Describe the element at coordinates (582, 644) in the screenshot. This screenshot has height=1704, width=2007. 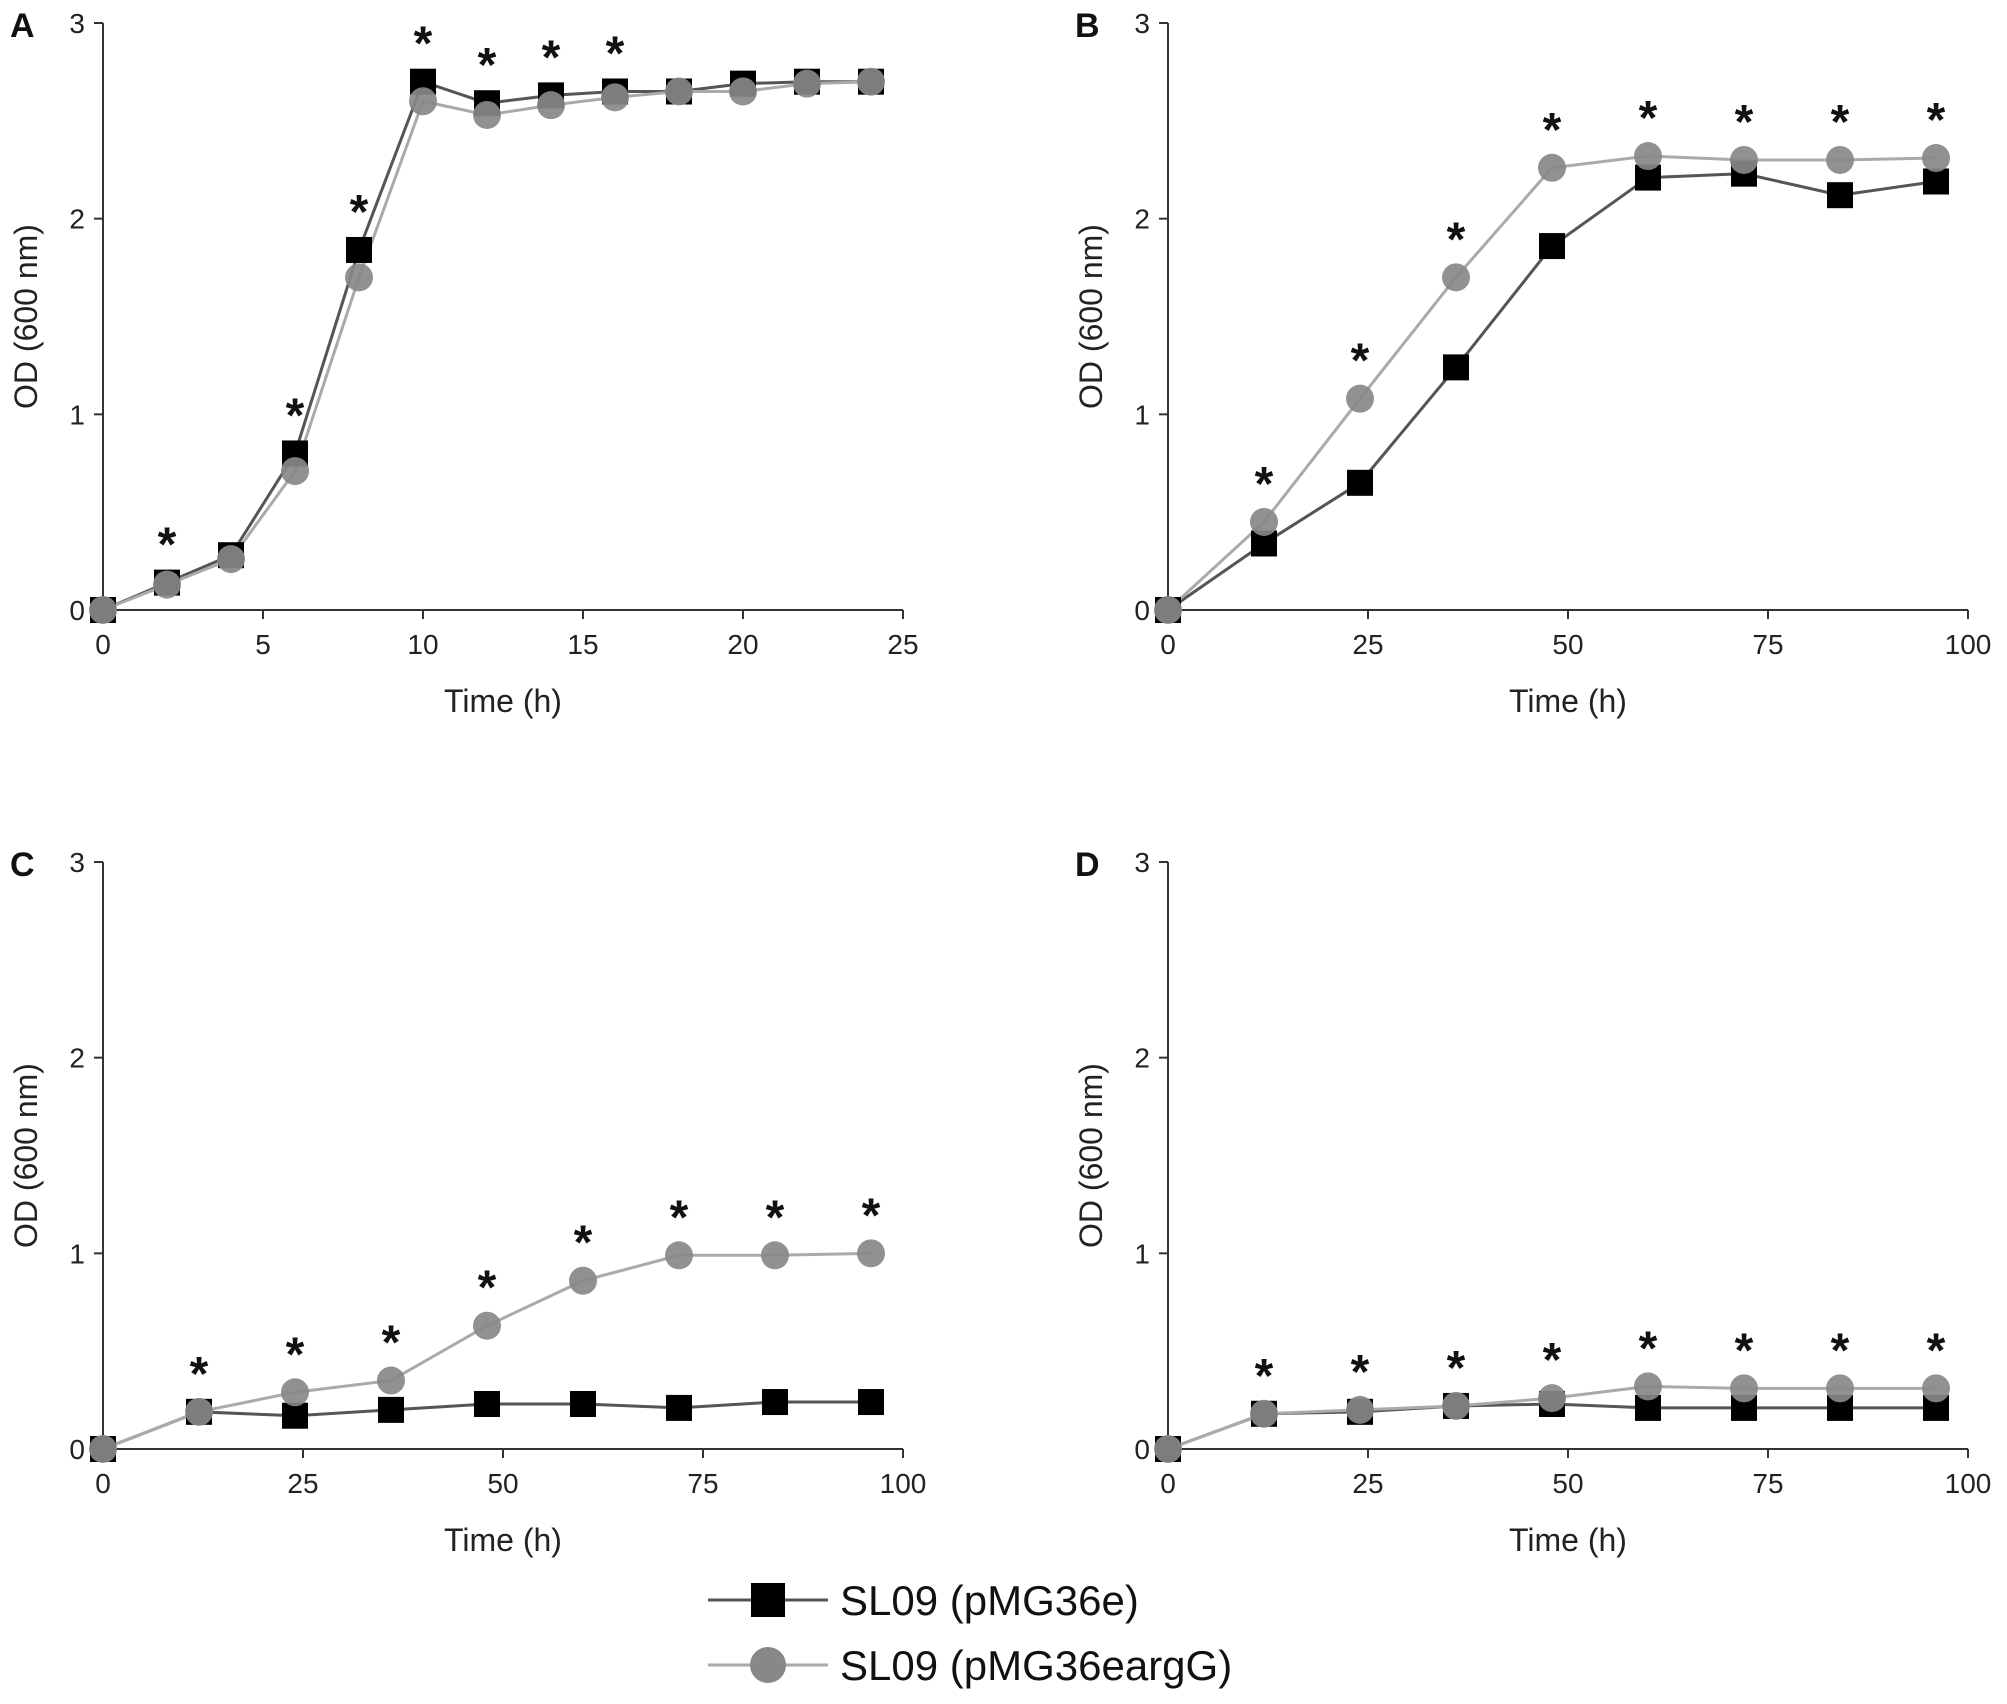
I see `x-tick-label: 15` at that location.